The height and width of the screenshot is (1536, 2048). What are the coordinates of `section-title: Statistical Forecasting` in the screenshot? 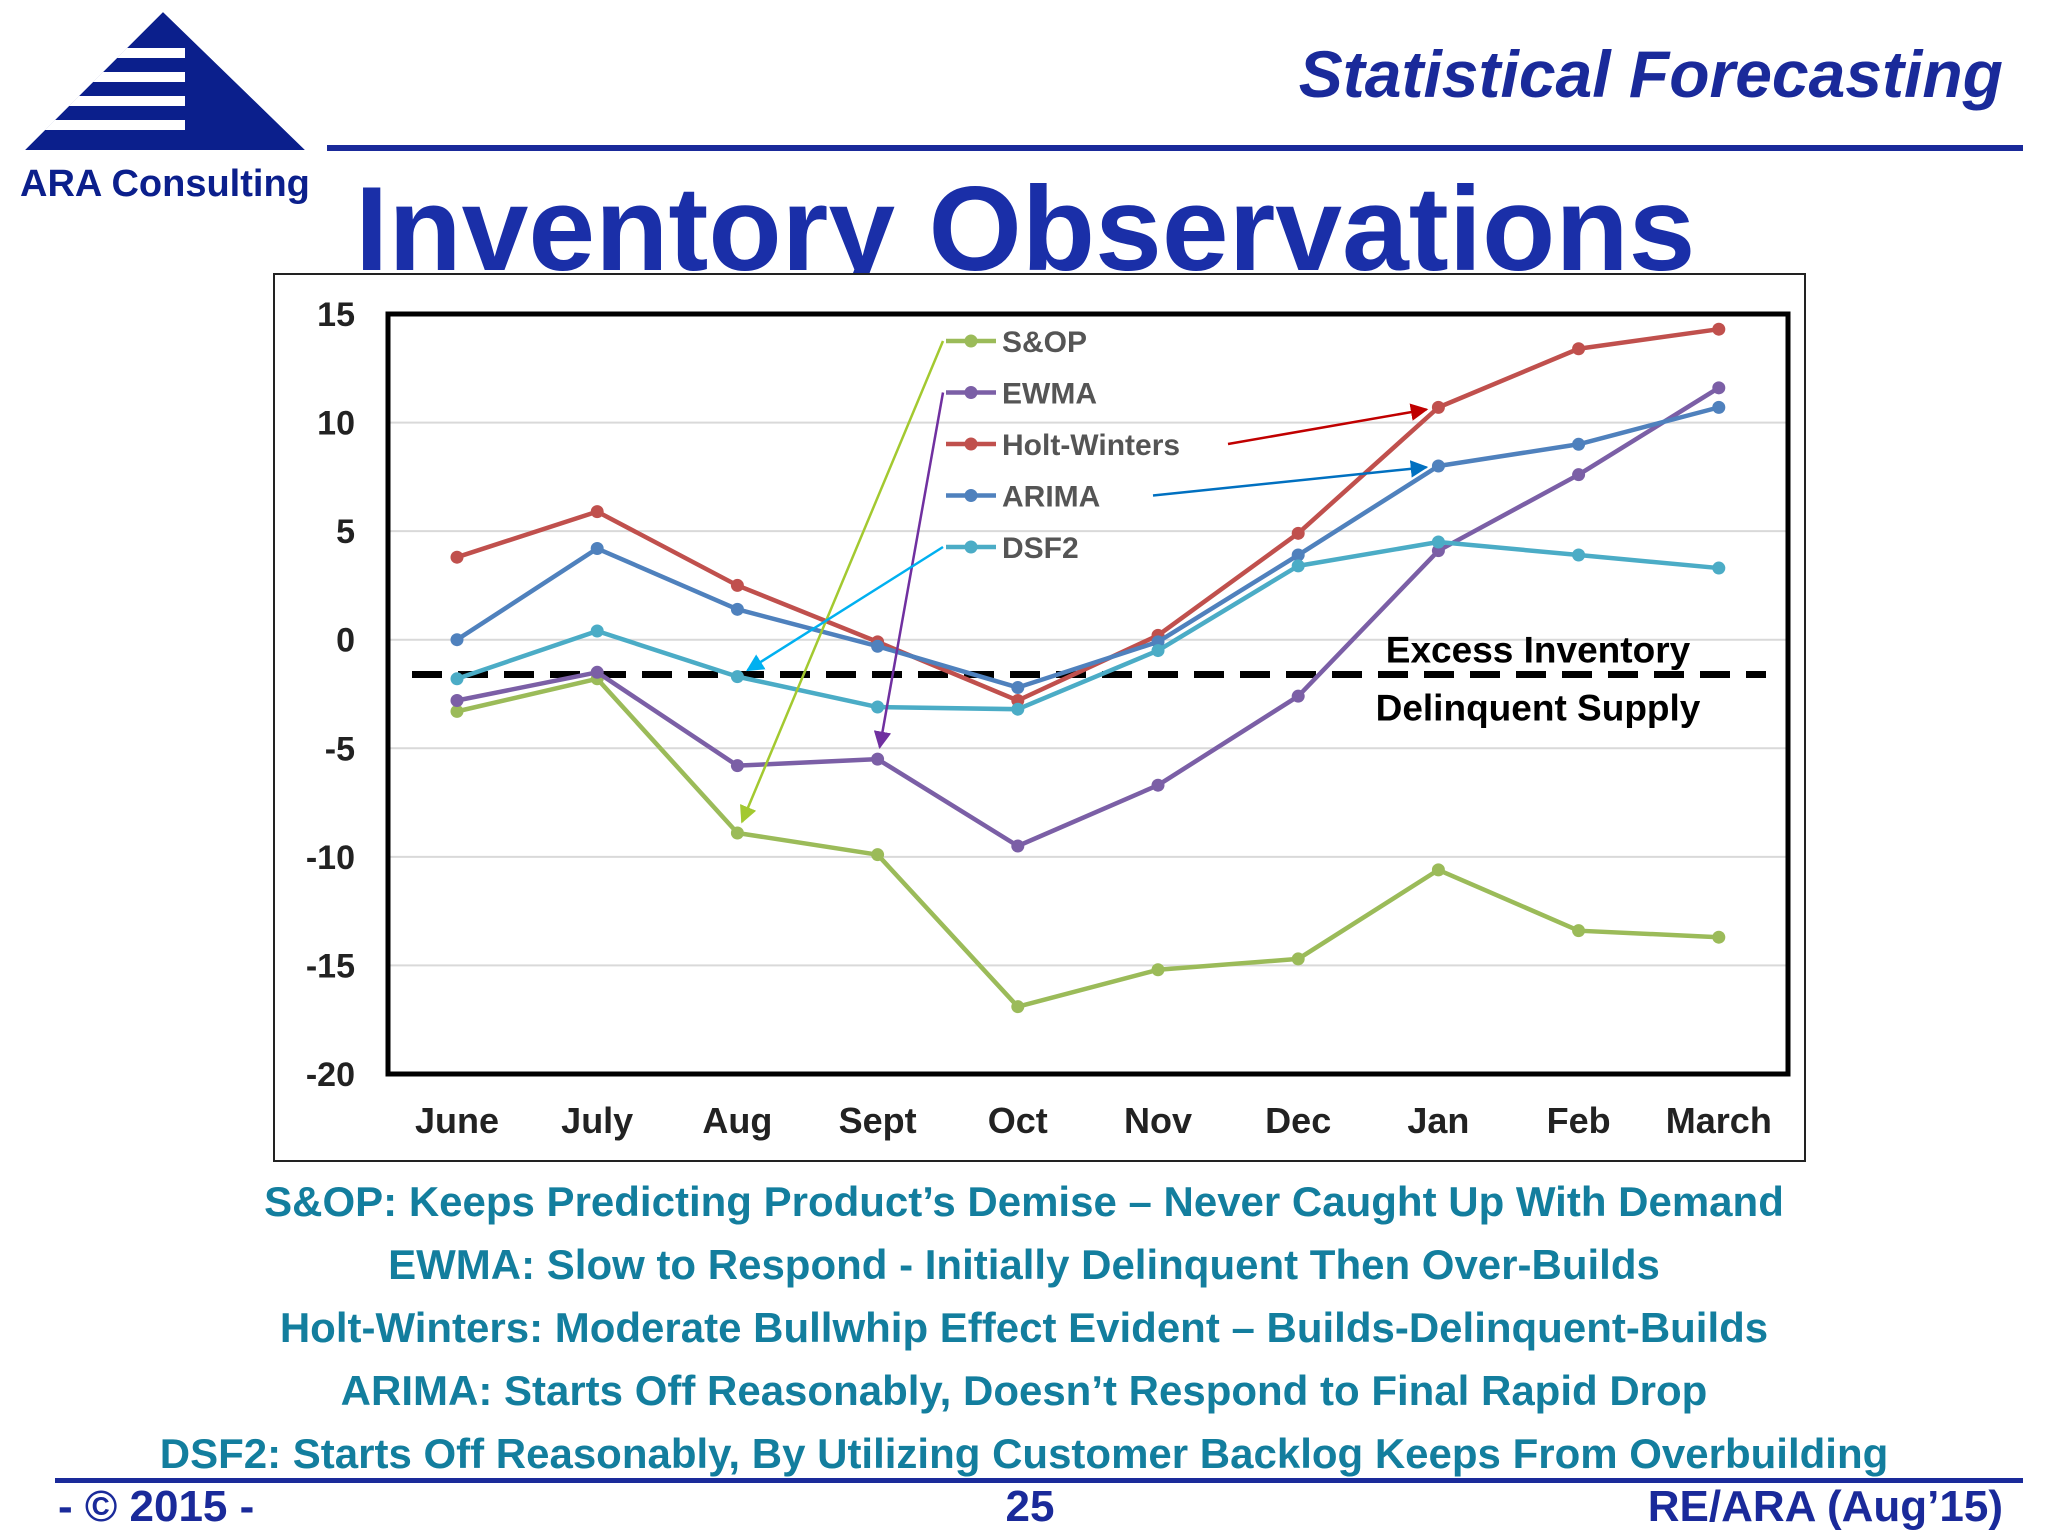 It's located at (1650, 74).